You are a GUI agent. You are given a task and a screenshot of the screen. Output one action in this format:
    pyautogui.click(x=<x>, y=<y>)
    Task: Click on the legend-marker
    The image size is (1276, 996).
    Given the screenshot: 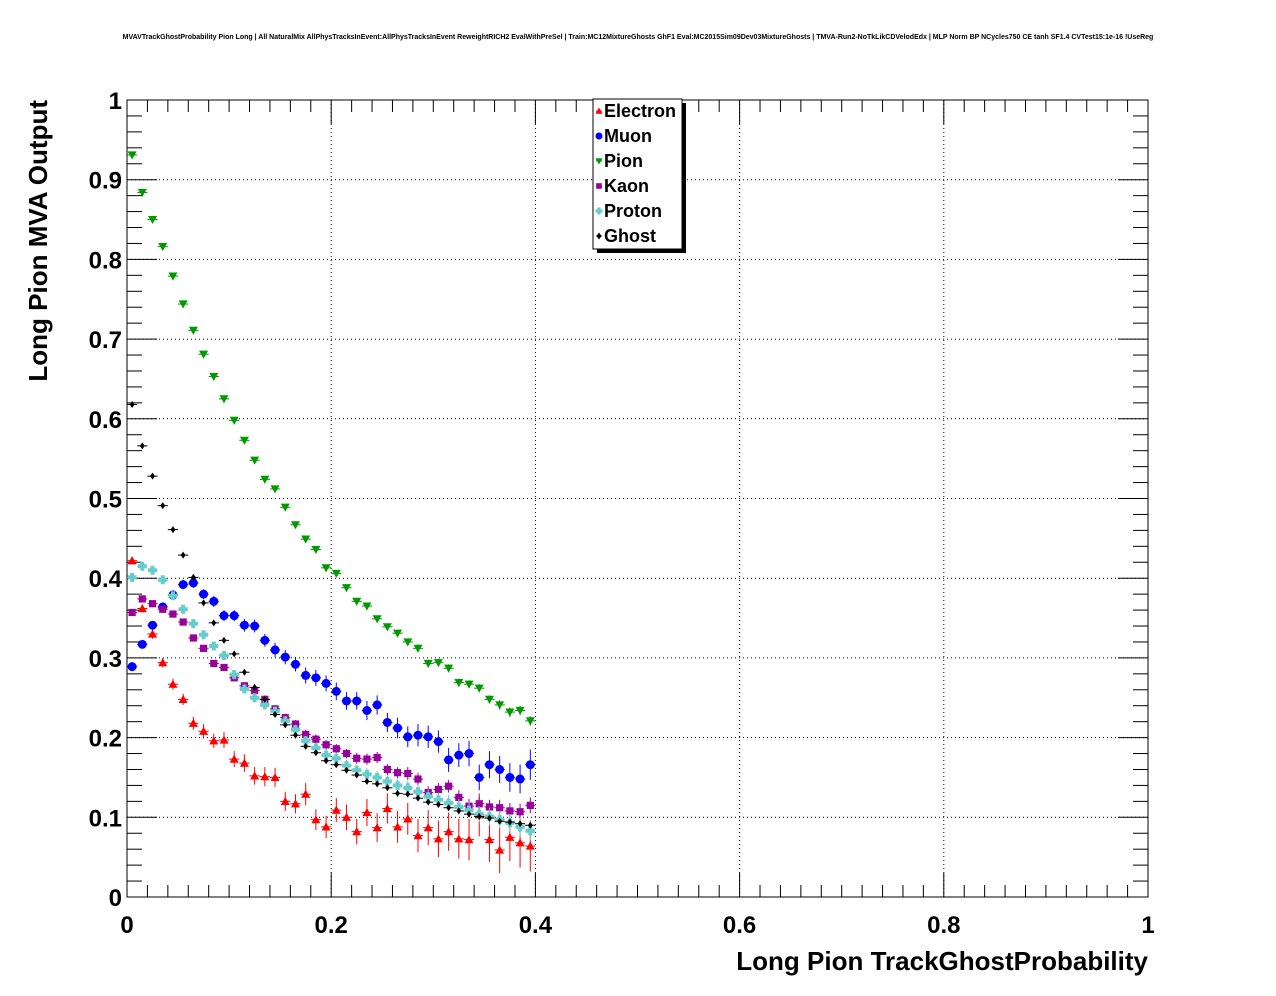 What is the action you would take?
    pyautogui.click(x=599, y=110)
    